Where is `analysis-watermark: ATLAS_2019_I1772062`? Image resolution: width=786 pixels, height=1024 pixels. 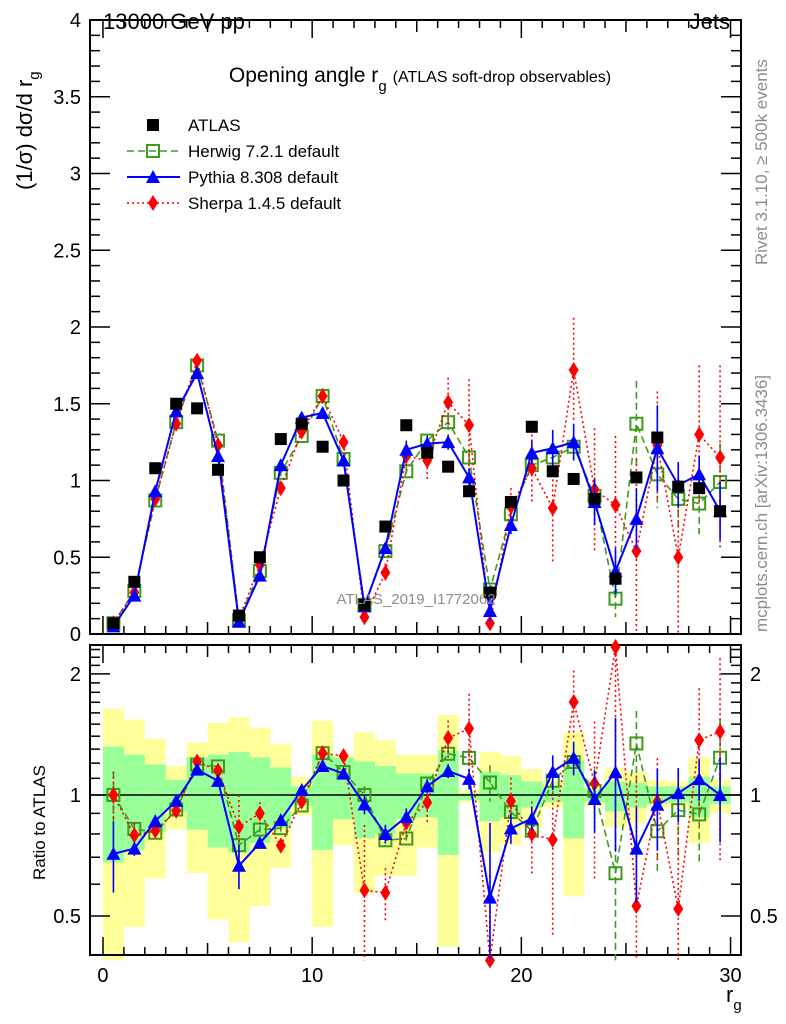 analysis-watermark: ATLAS_2019_I1772062 is located at coordinates (415, 599).